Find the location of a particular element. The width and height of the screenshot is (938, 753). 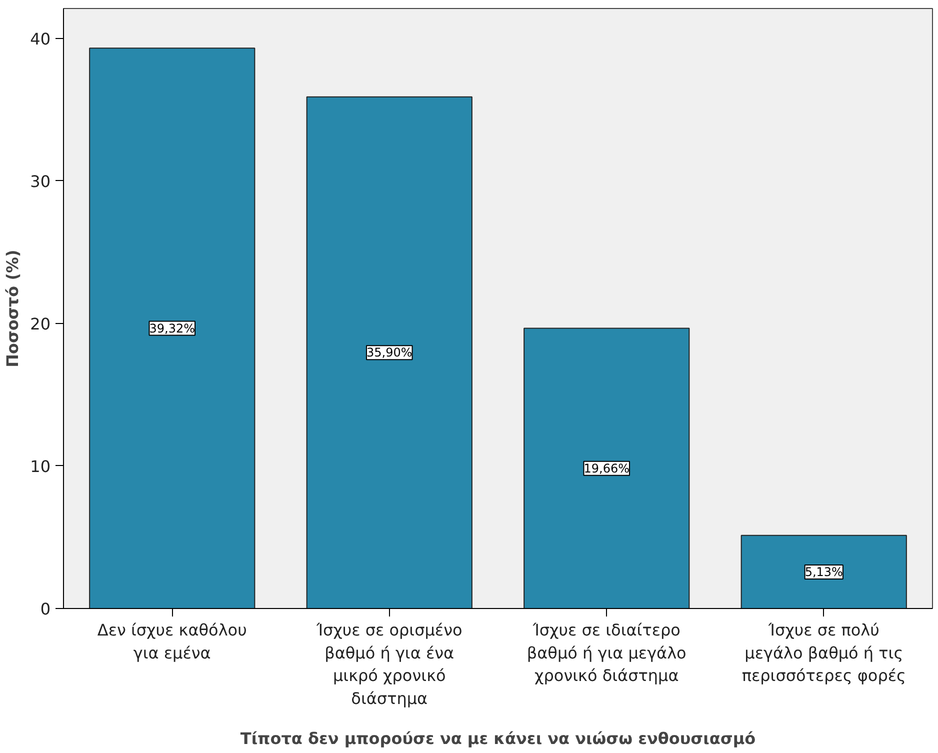

data-label: 35,90% is located at coordinates (389, 353).